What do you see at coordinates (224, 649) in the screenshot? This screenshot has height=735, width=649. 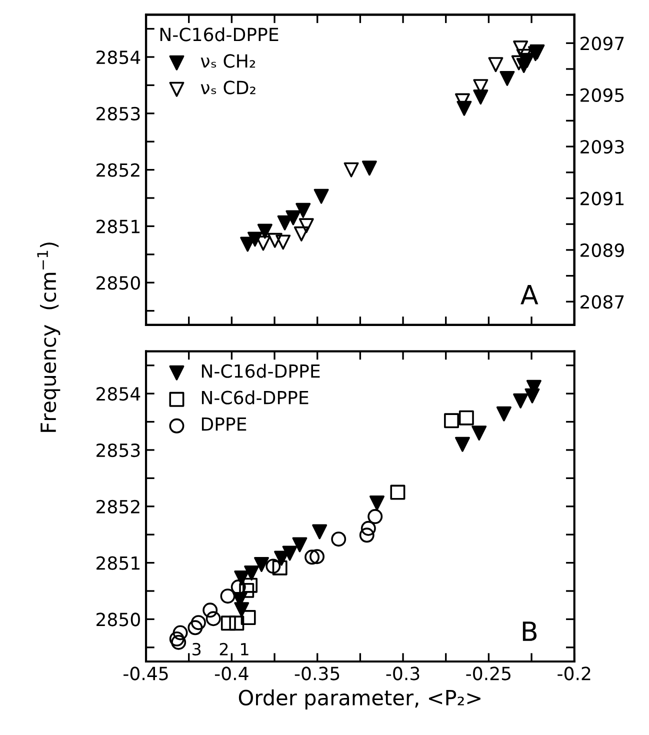 I see `annotation: 2` at bounding box center [224, 649].